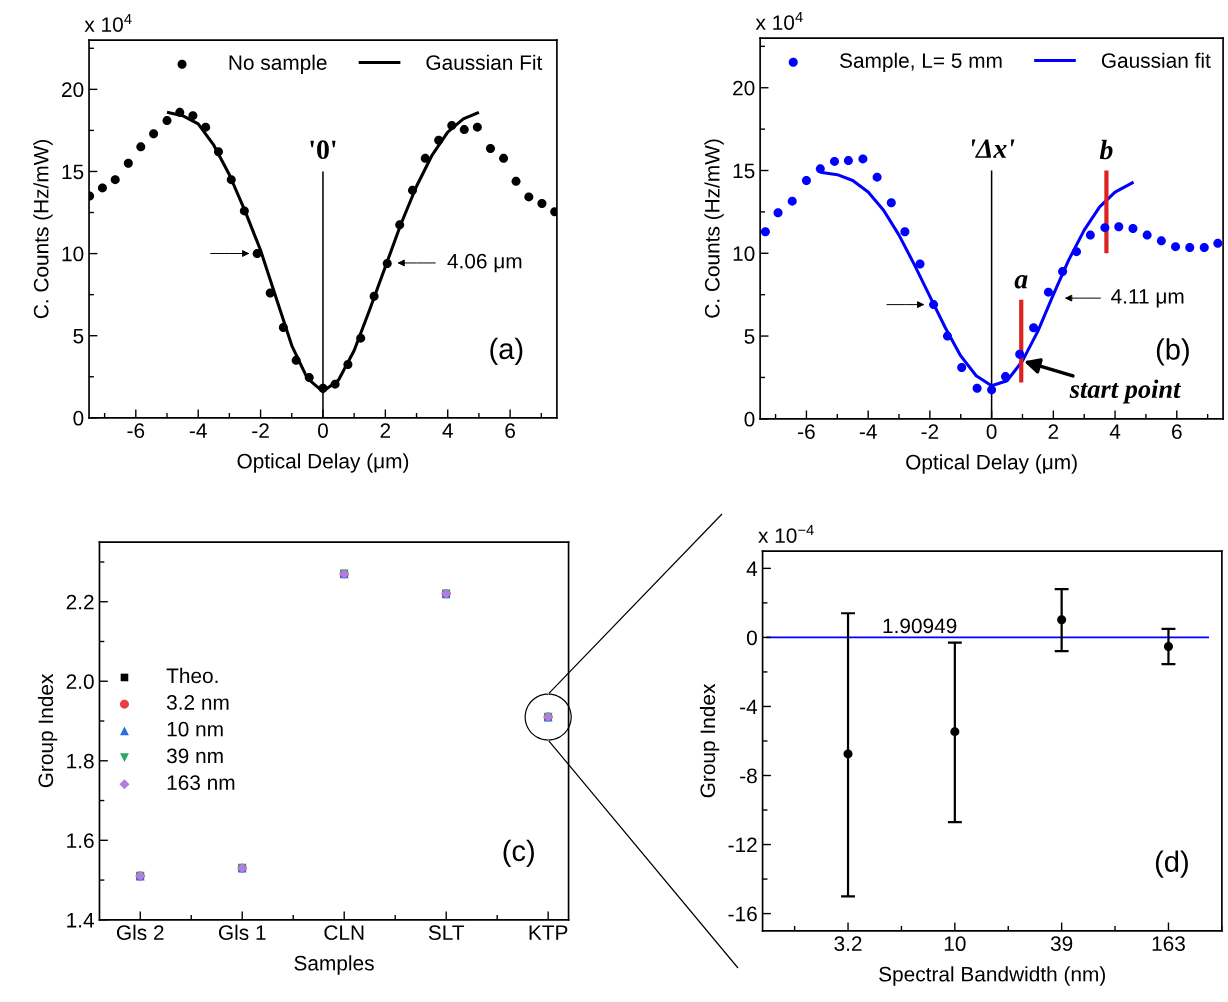  I want to click on text: x 10$^{−4}$, so click(786, 534).